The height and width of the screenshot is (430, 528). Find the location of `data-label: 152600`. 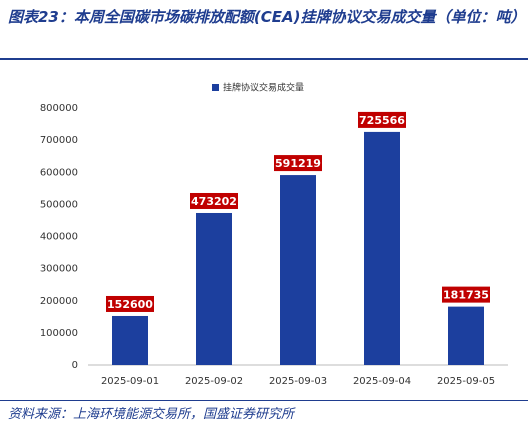

data-label: 152600 is located at coordinates (130, 304).